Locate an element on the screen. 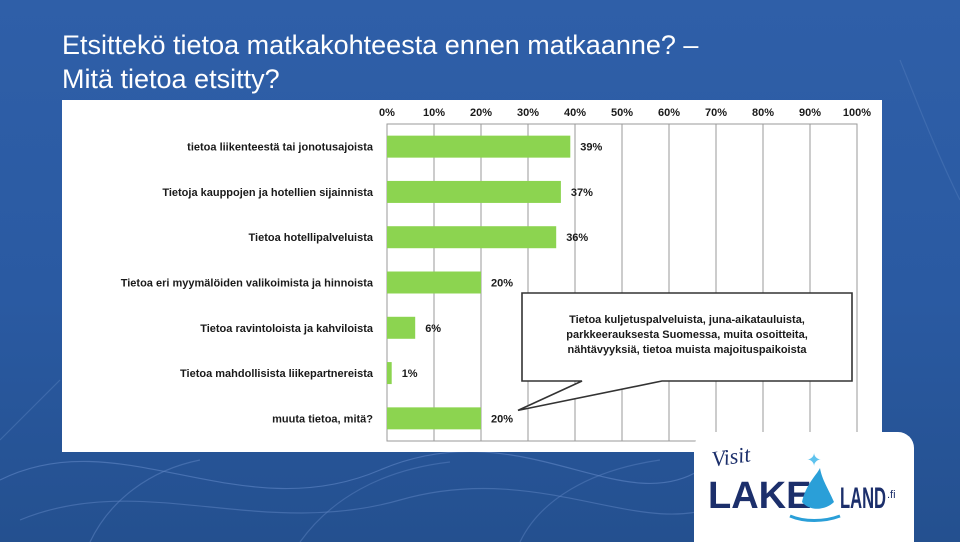 The width and height of the screenshot is (960, 542). x-tick-label: 0% is located at coordinates (387, 113).